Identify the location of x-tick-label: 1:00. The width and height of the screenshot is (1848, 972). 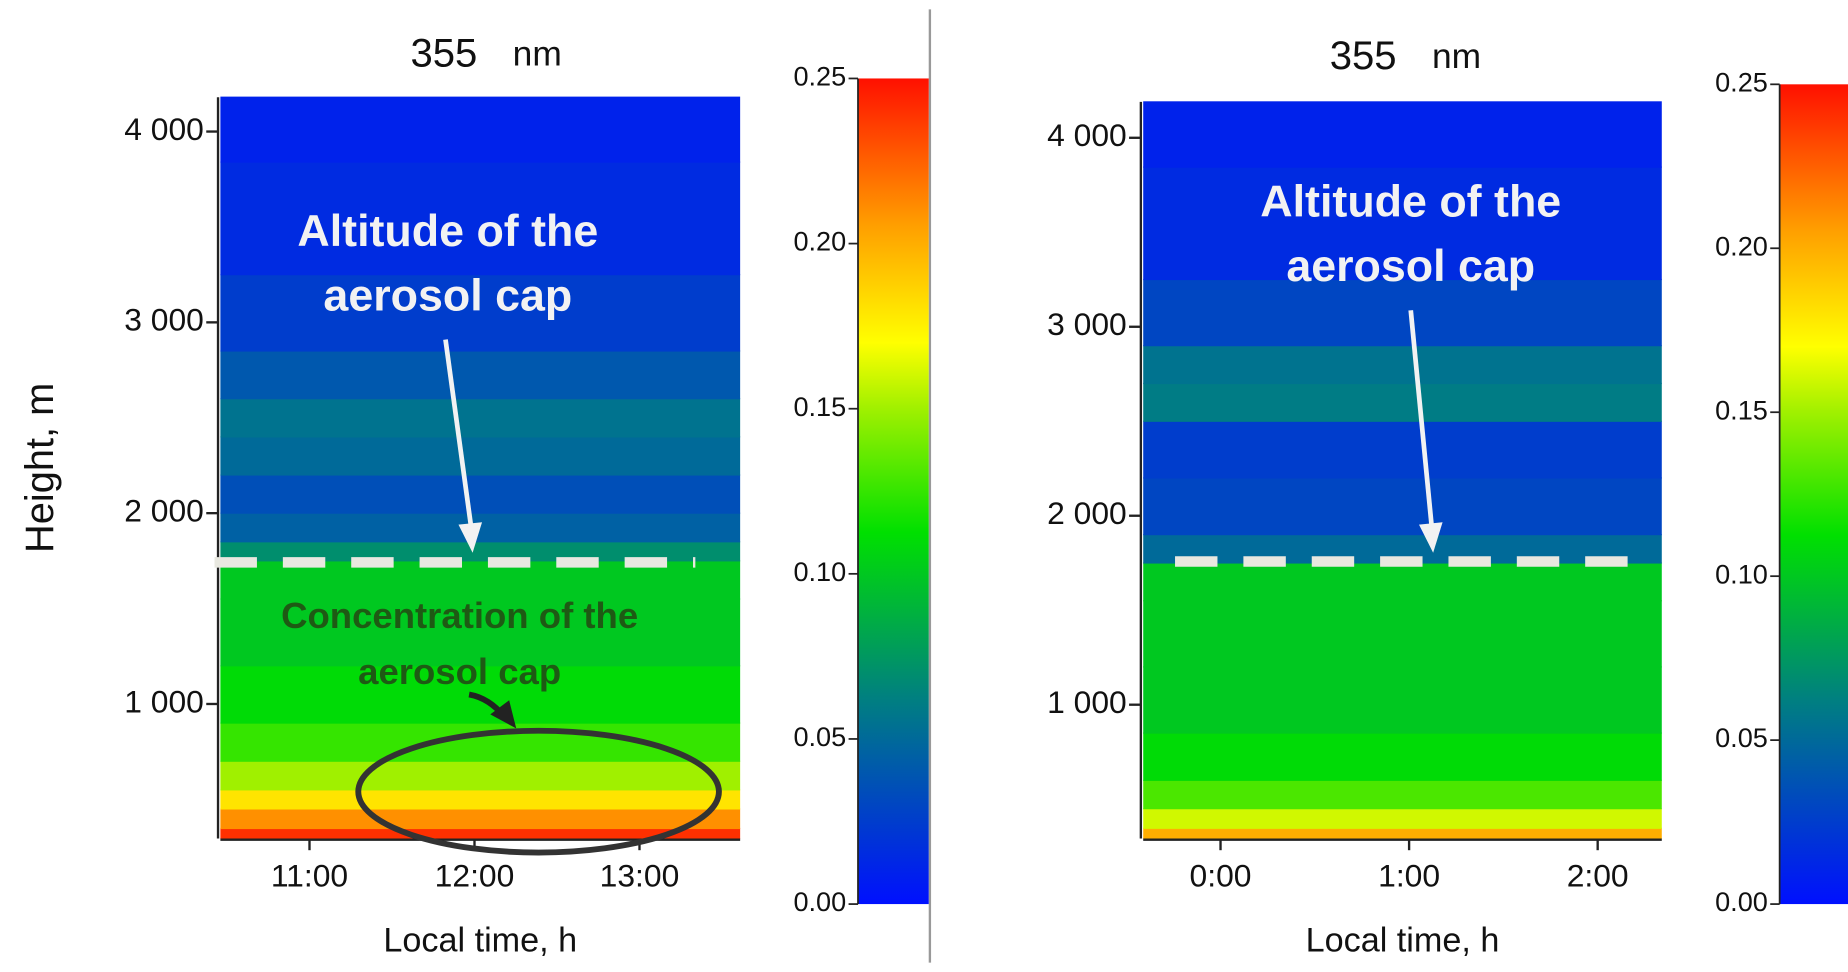
(1409, 876).